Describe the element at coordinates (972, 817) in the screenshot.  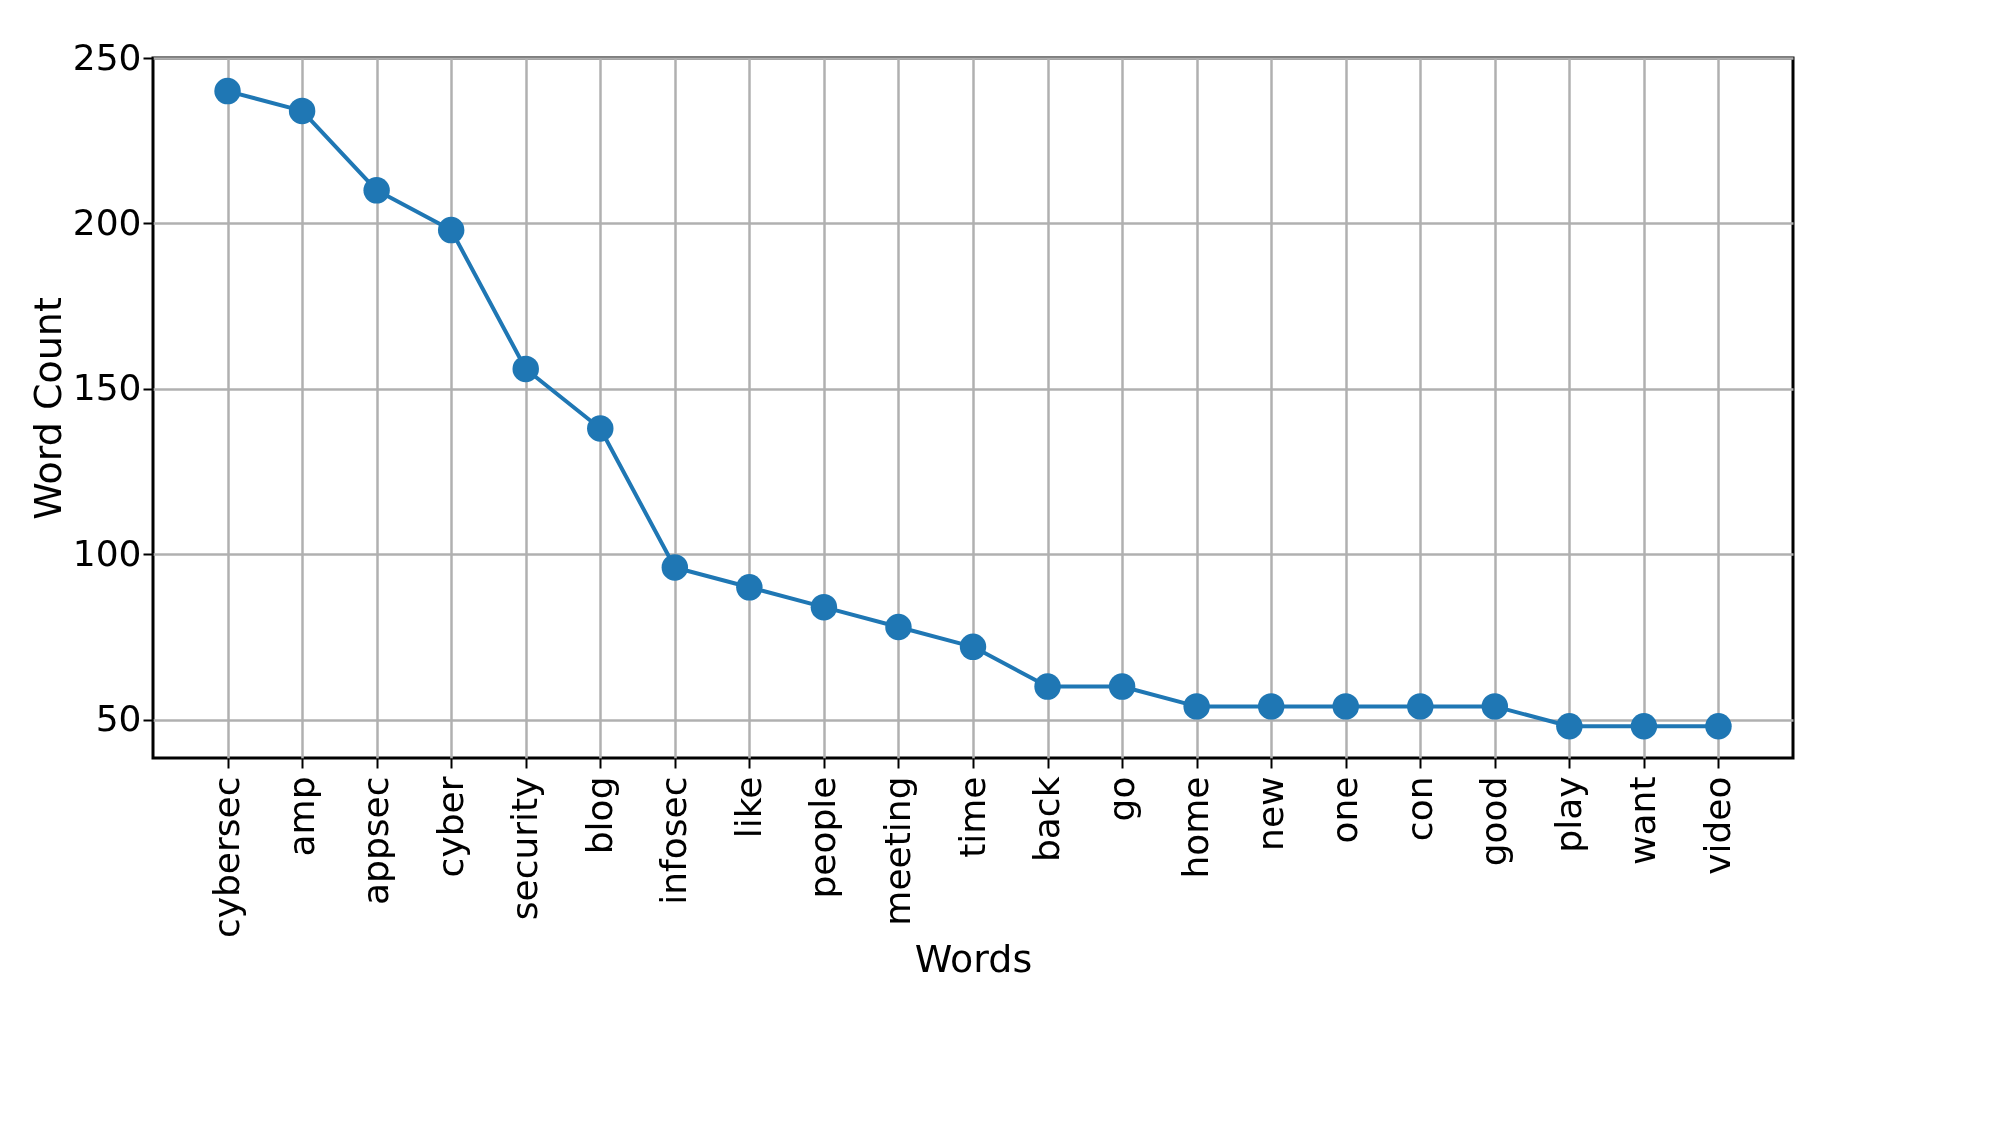
I see `x-tick-label: time` at that location.